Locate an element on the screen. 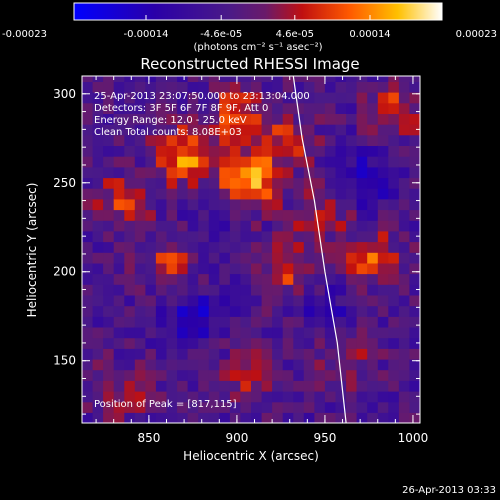 The width and height of the screenshot is (500, 500). colorbar is located at coordinates (258, 11).